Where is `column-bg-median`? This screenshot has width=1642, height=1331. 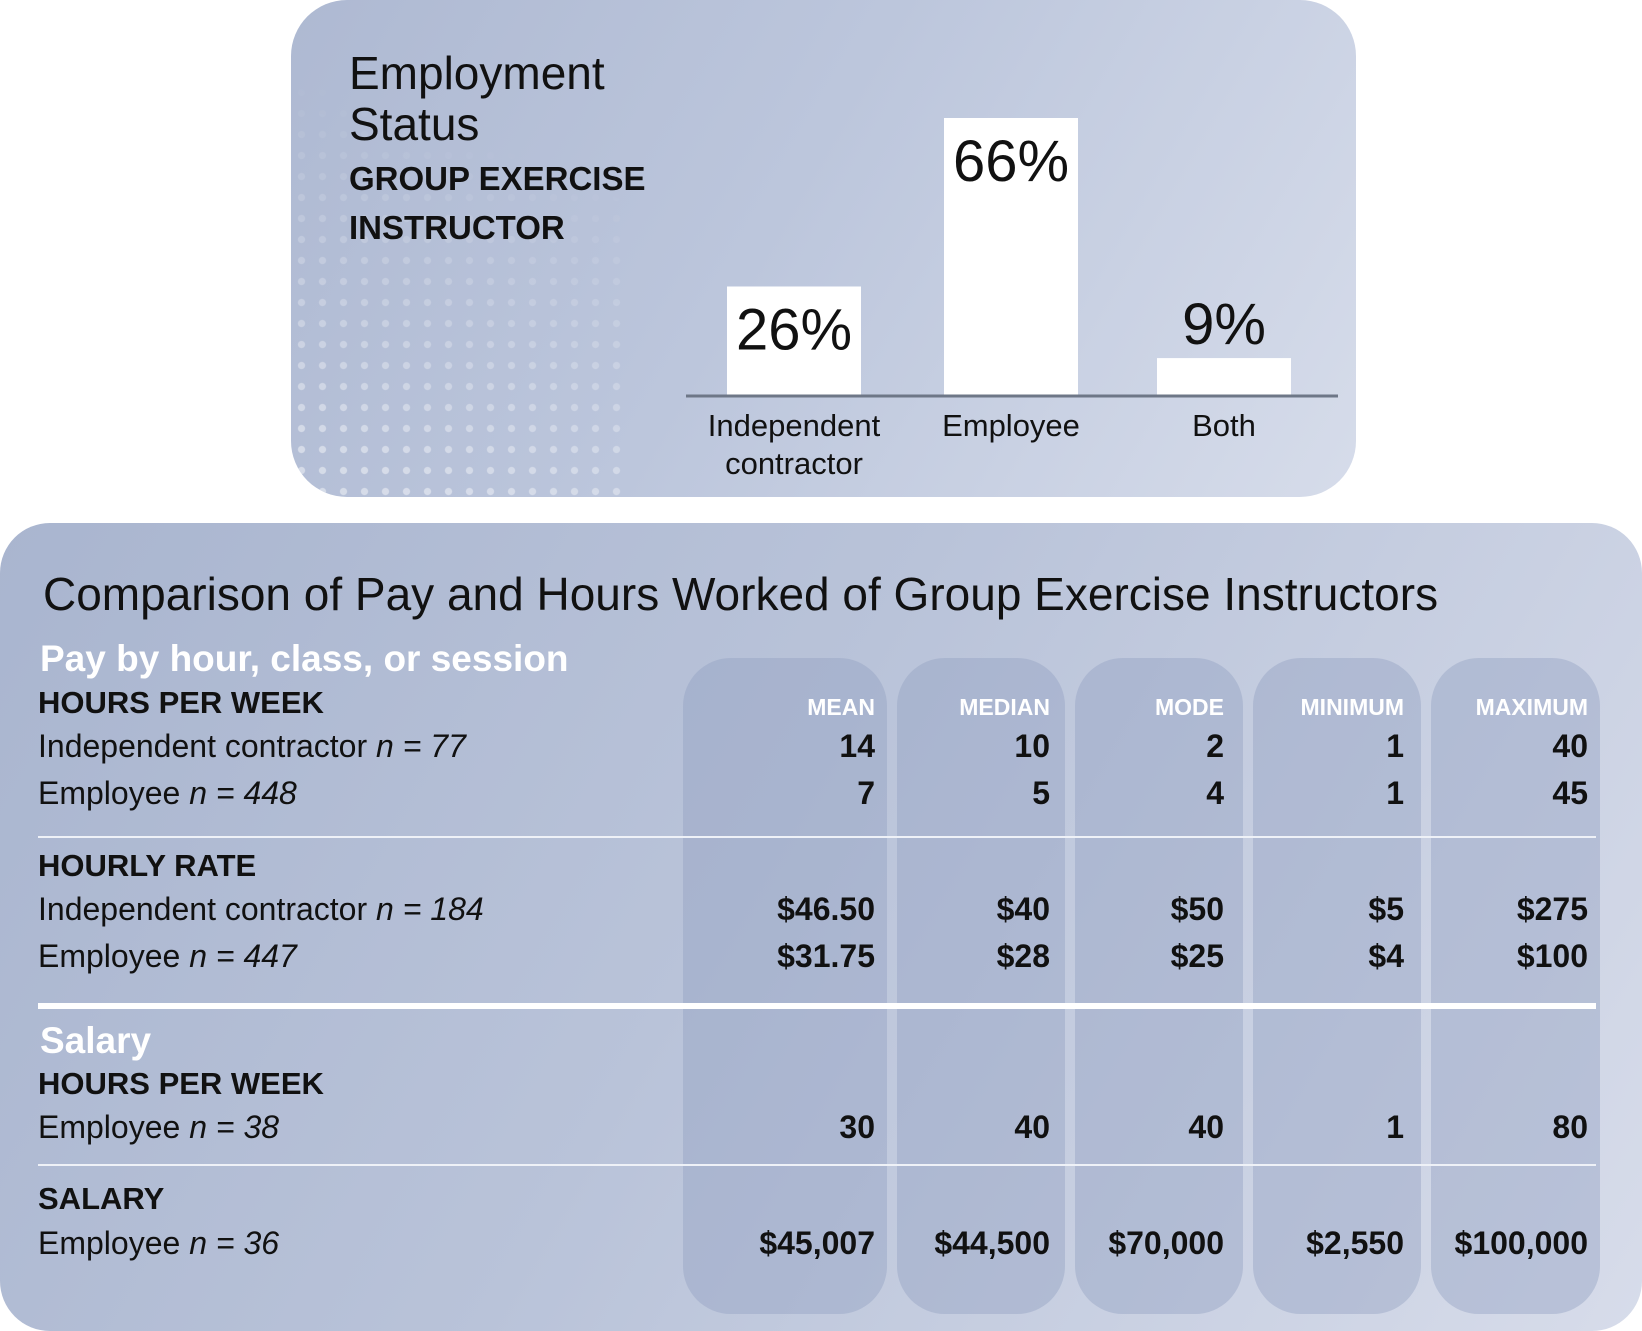
column-bg-median is located at coordinates (981, 986).